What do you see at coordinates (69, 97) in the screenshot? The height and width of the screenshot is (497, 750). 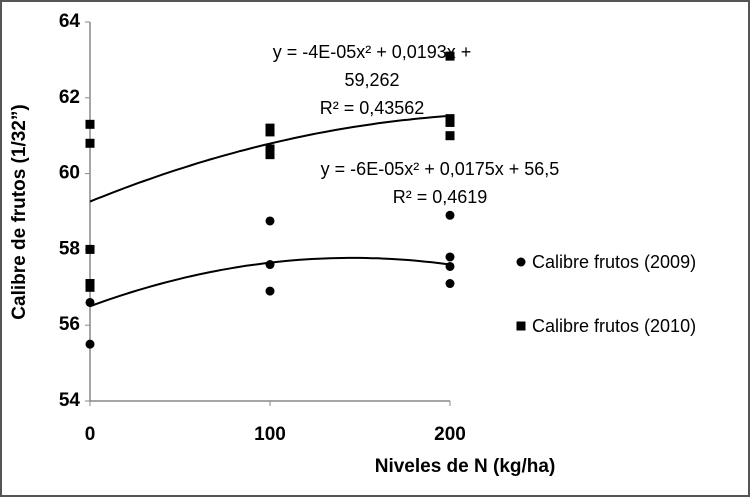 I see `y-tick-label: 62` at bounding box center [69, 97].